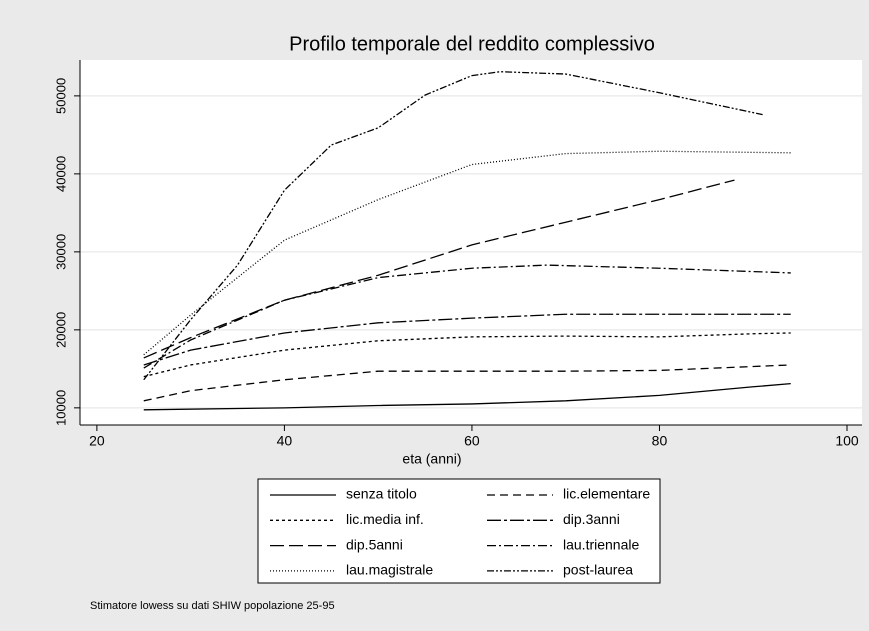  What do you see at coordinates (660, 441) in the screenshot?
I see `x-tick-label: 80` at bounding box center [660, 441].